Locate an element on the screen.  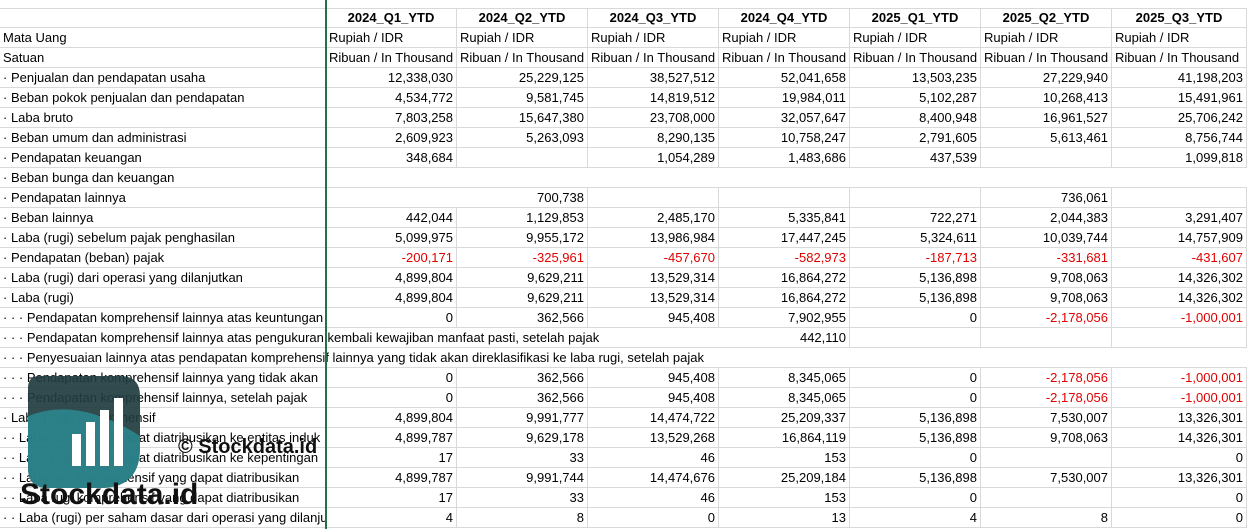
value-cell: -325,961 is located at coordinates (522, 258).